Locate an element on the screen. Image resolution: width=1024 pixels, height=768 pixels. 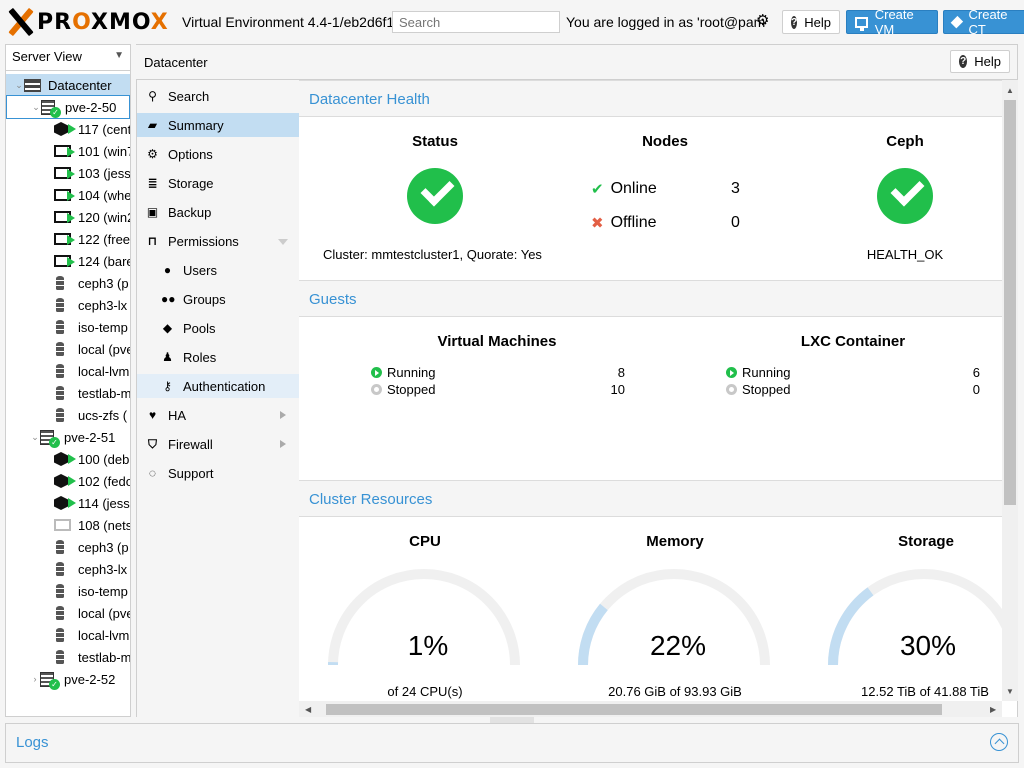
tree-item-label: iso-temp is located at coordinates (103, 591).